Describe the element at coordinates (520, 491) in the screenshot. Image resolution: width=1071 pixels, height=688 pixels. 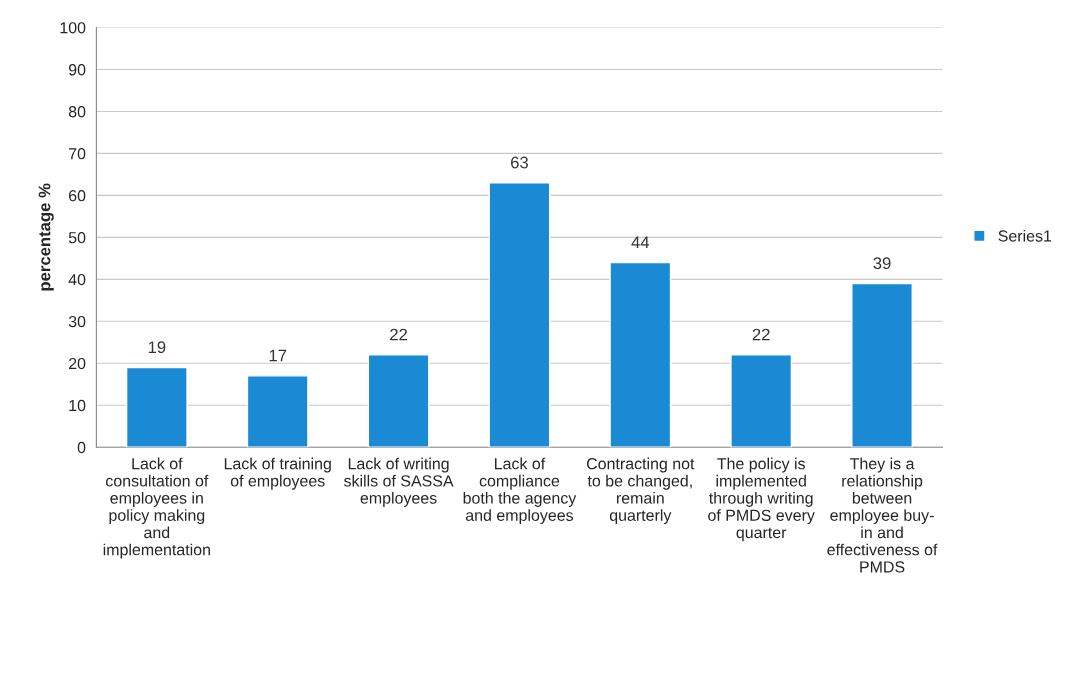
I see `x-tick-label: Lack of compliance both the agency and employees` at that location.